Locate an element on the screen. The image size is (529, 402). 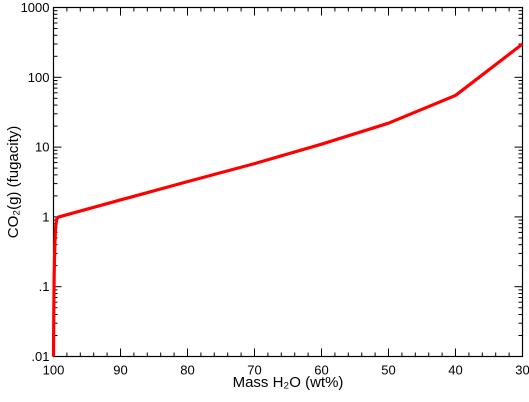
x-tick-label: 70 is located at coordinates (254, 370).